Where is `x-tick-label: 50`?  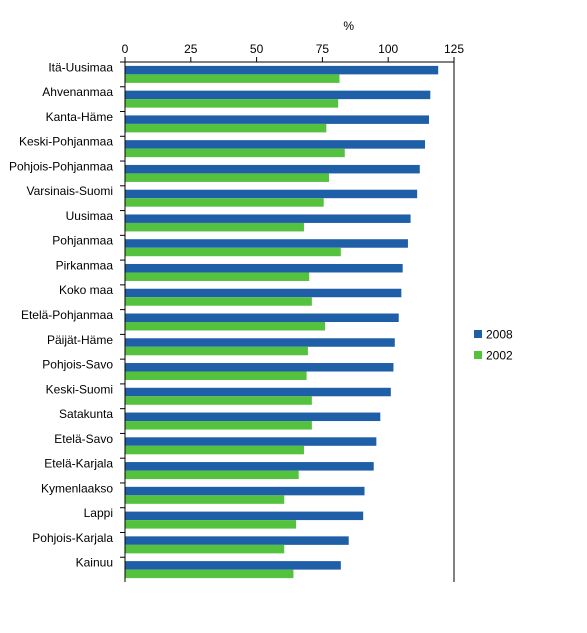
x-tick-label: 50 is located at coordinates (257, 49).